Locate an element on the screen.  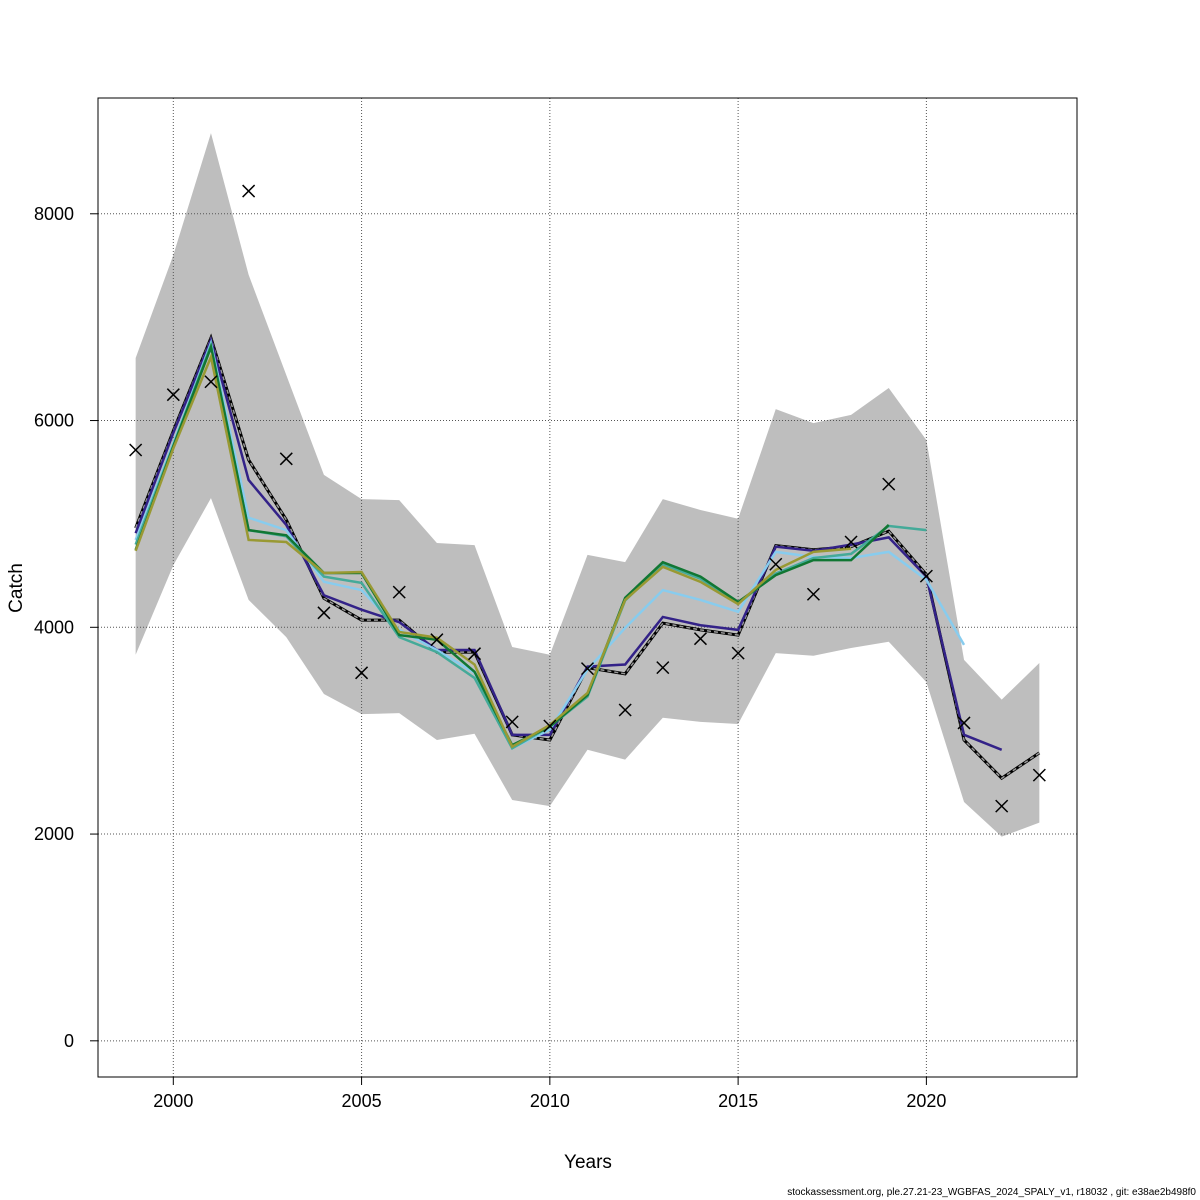
y-tick-label: 6000 is located at coordinates (54, 421).